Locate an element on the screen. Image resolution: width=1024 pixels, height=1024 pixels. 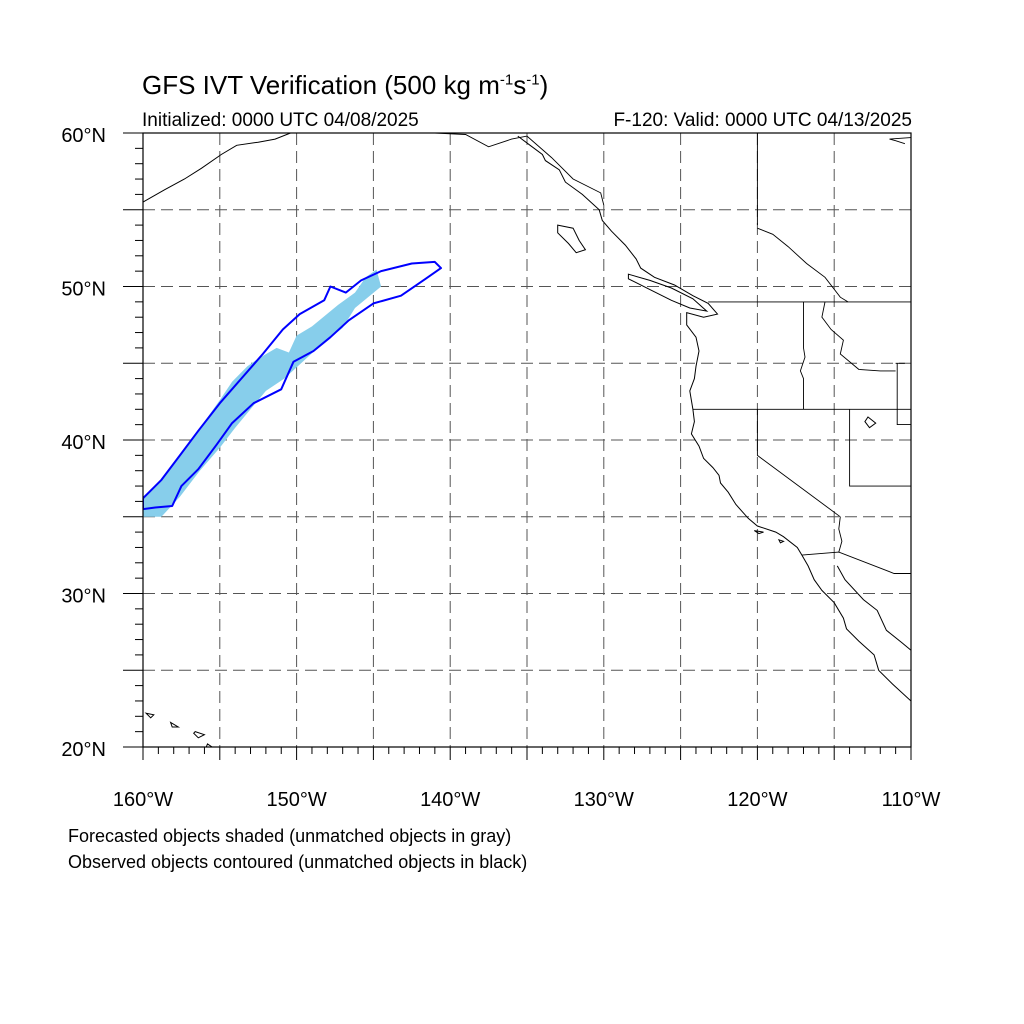
lat-label: 50°N is located at coordinates (83, 290).